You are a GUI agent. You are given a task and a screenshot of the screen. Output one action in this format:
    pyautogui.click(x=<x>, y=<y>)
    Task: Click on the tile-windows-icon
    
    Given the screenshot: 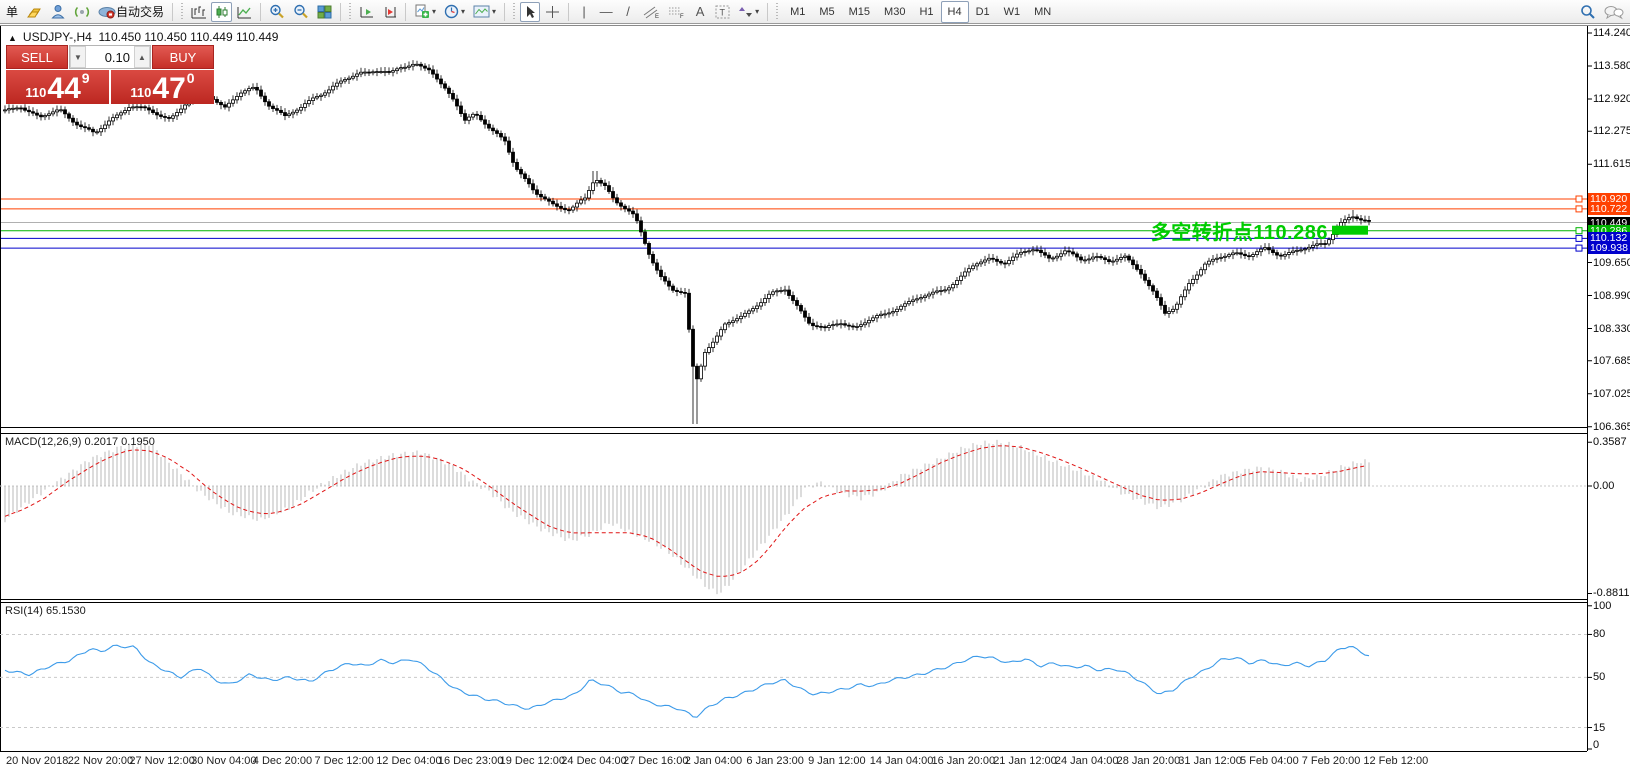 What is the action you would take?
    pyautogui.click(x=324, y=11)
    